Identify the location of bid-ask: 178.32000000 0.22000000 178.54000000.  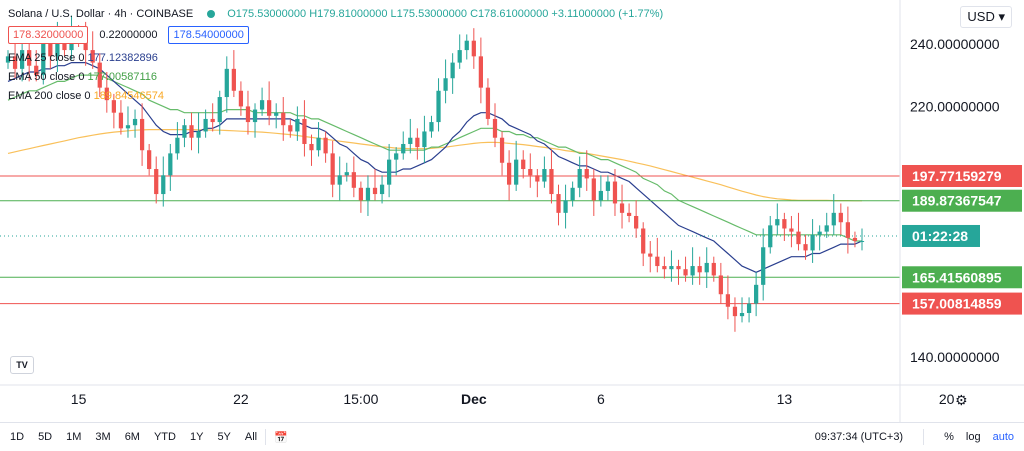
(128, 35).